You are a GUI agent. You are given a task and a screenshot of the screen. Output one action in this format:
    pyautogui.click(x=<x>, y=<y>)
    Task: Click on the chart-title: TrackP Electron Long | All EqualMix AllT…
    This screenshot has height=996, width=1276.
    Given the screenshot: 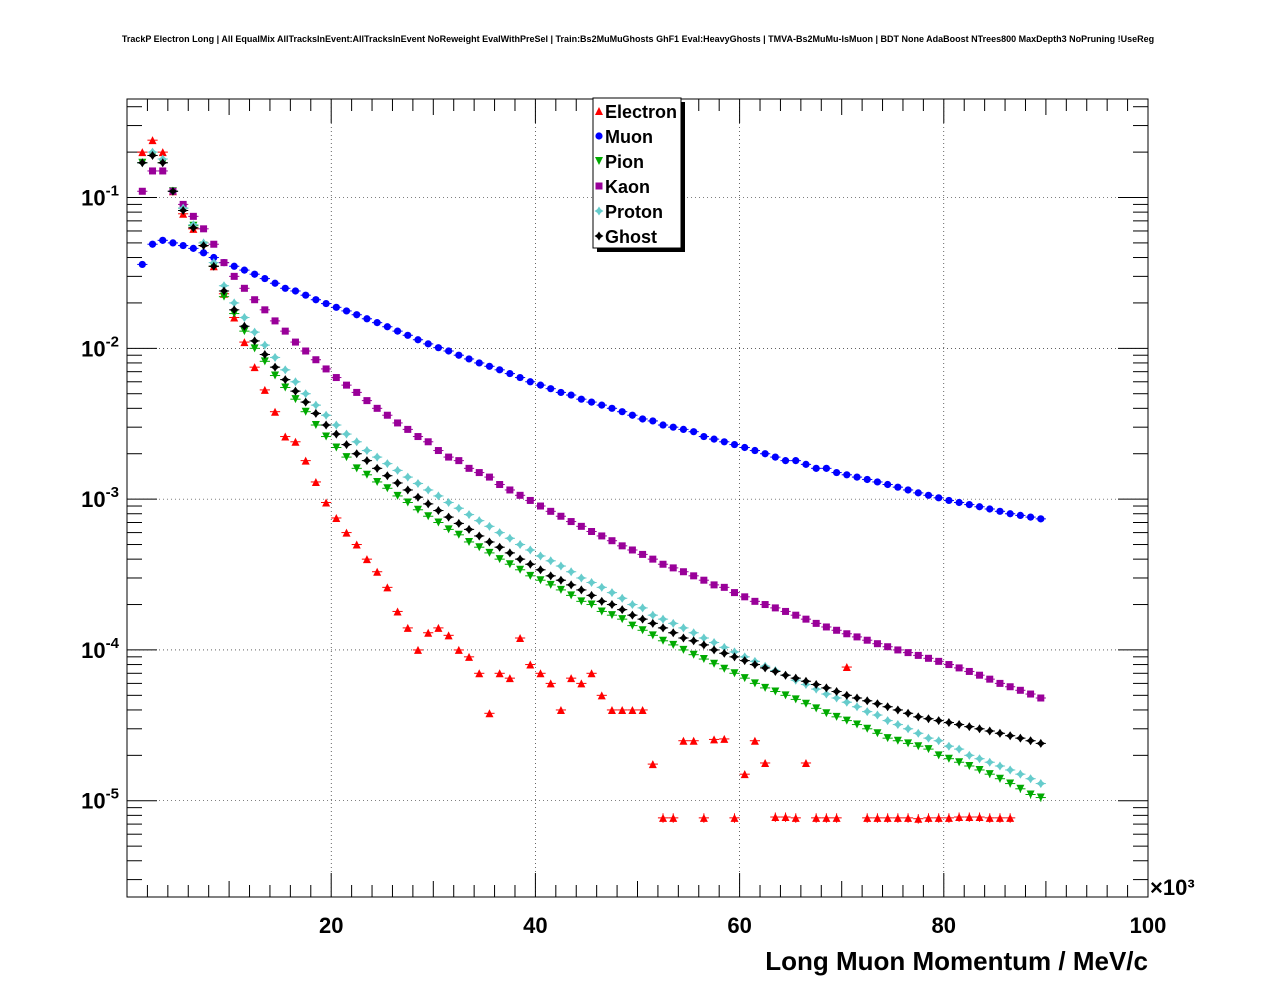 What is the action you would take?
    pyautogui.click(x=638, y=39)
    